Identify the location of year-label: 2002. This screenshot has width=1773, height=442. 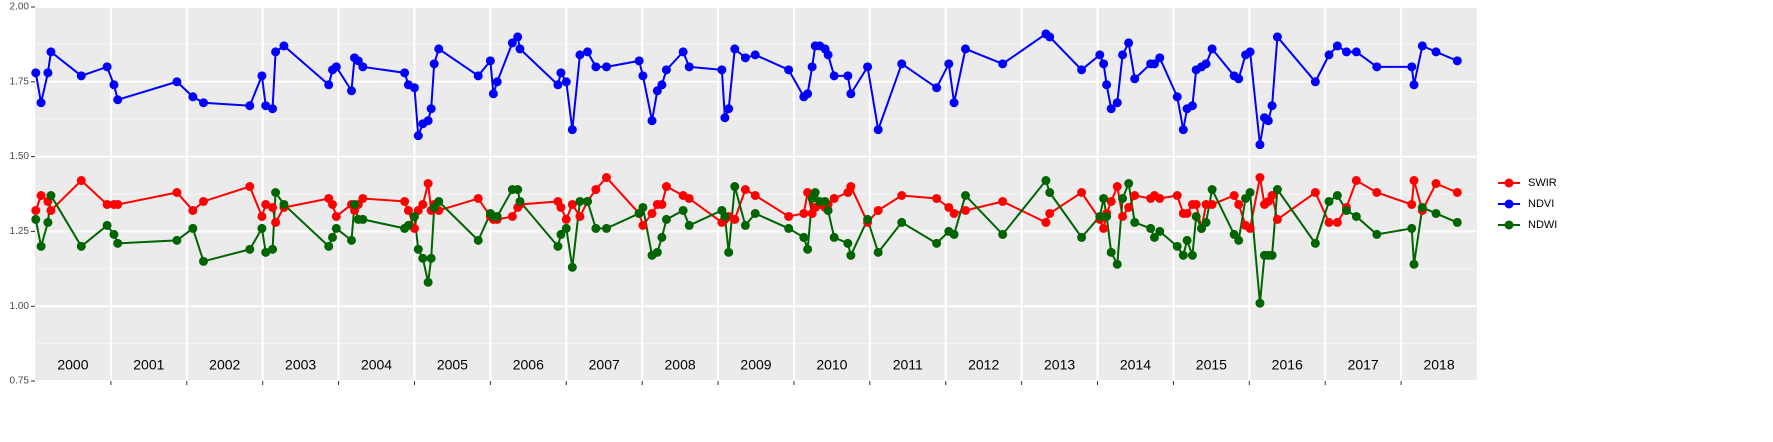
(224, 365).